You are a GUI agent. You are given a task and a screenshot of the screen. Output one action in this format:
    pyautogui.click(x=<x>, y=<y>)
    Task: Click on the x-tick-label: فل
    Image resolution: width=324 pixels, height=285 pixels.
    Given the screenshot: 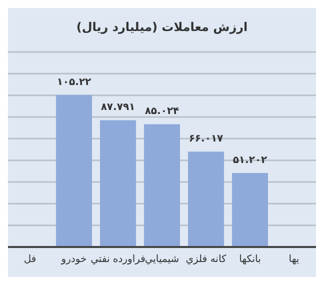 What is the action you would take?
    pyautogui.click(x=30, y=260)
    